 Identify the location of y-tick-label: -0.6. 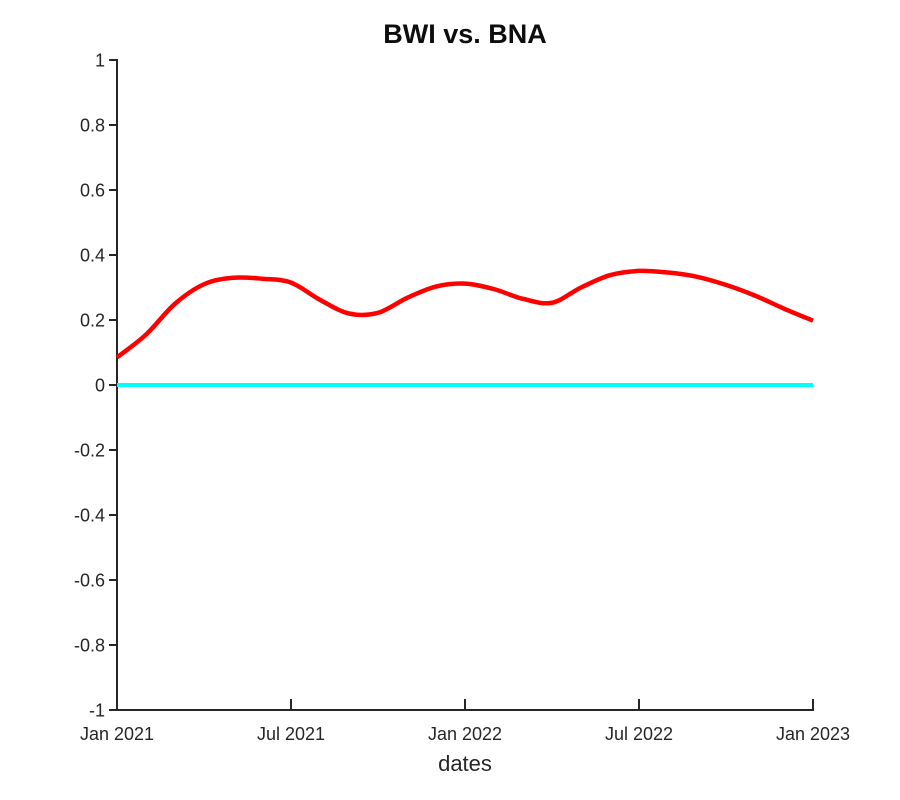
(89, 580).